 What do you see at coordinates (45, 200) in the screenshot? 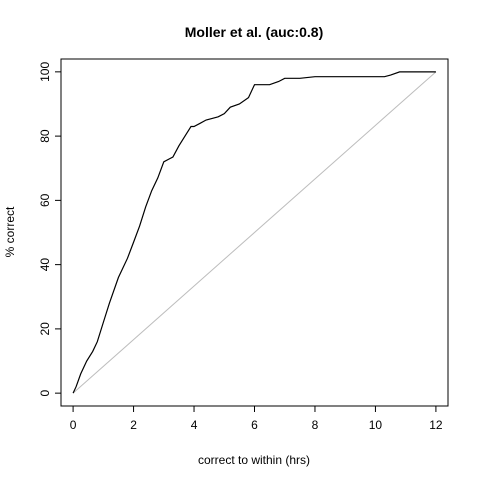
I see `y-tick-label: 60` at bounding box center [45, 200].